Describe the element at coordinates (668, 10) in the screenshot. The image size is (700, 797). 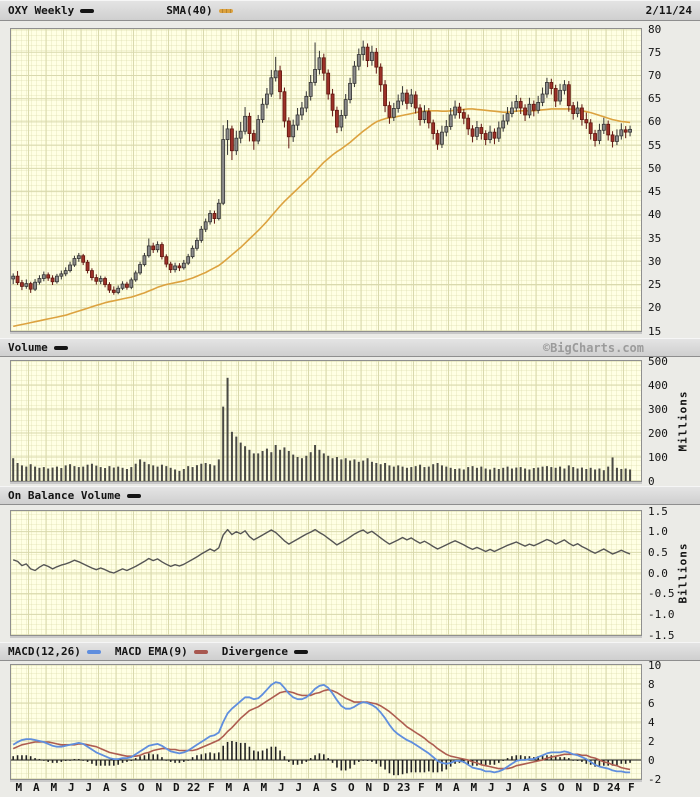
I see `chart-date: 2/11/24` at that location.